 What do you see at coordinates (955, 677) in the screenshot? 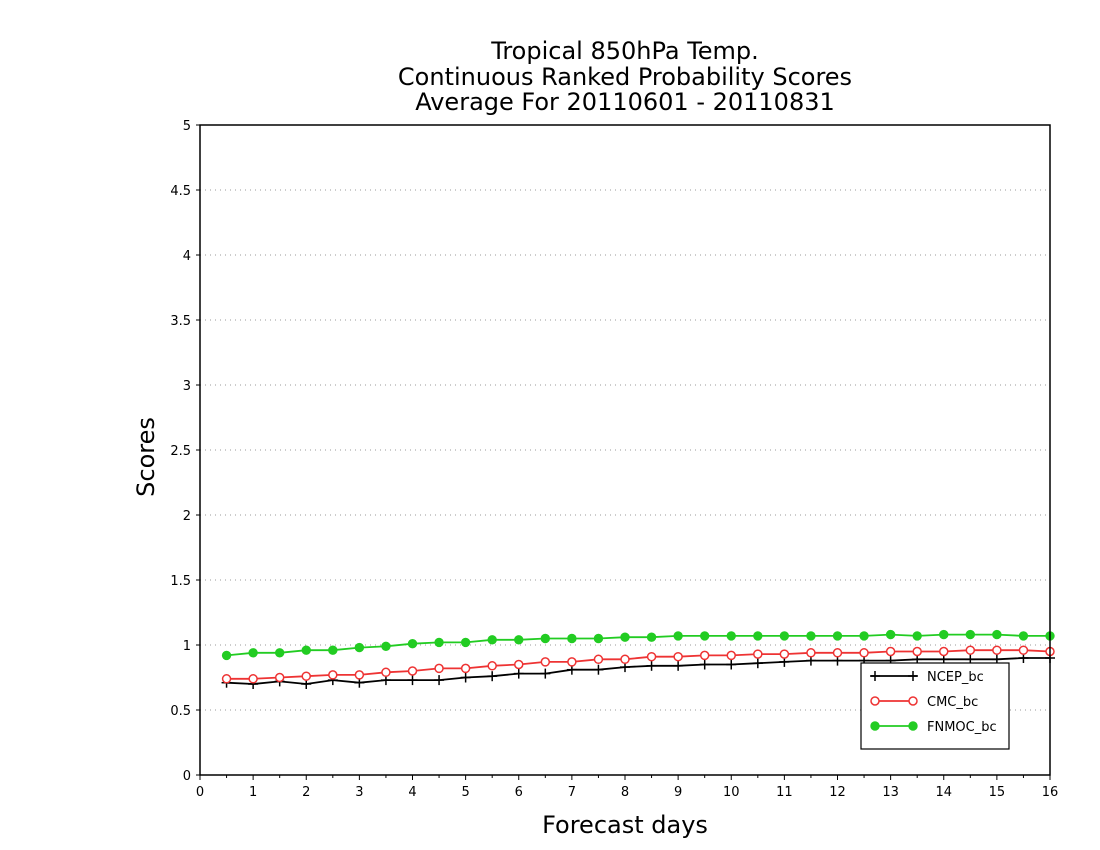
I see `legend-label-ncep-bc: NCEP_bc` at bounding box center [955, 677].